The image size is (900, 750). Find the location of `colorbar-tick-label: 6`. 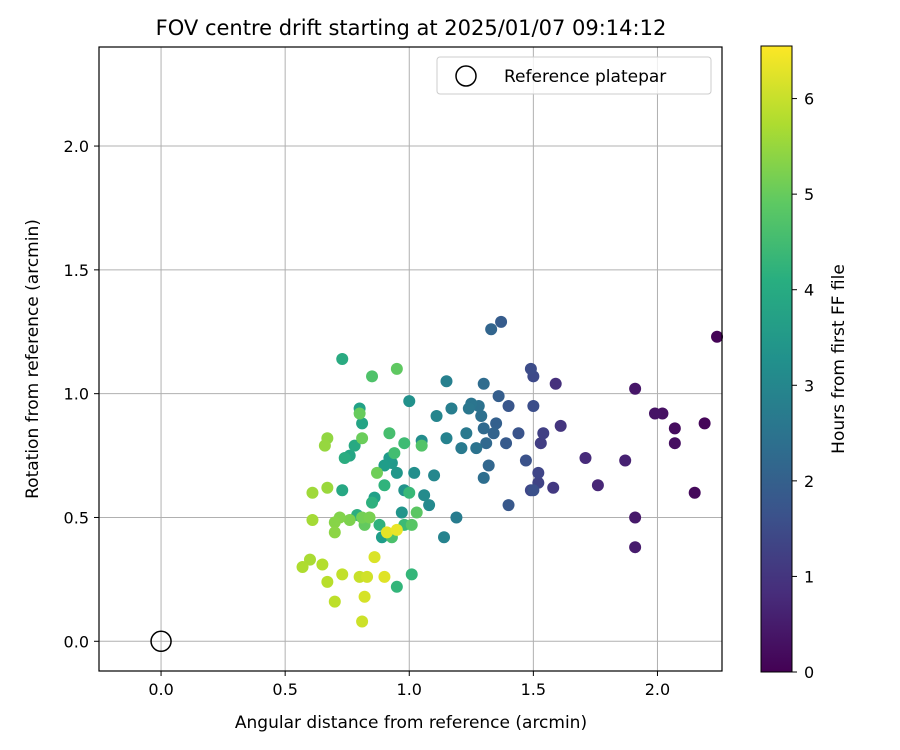

colorbar-tick-label: 6 is located at coordinates (809, 99).